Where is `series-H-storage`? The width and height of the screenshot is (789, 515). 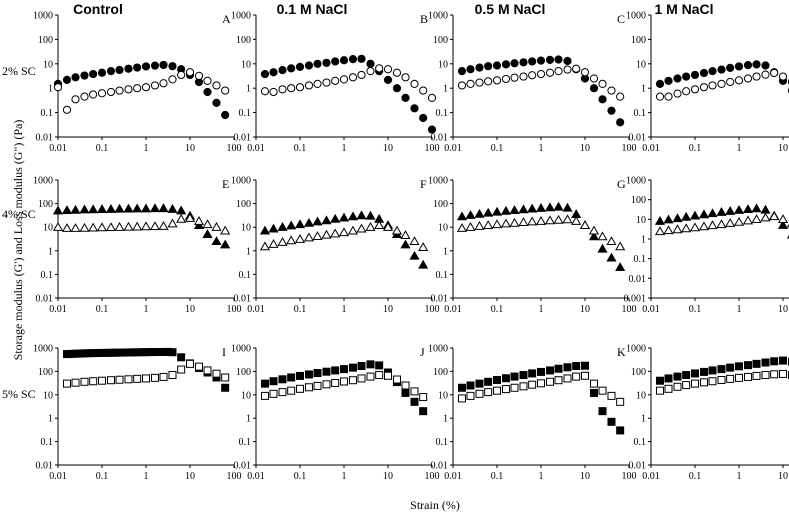 series-H-storage is located at coordinates (721, 221).